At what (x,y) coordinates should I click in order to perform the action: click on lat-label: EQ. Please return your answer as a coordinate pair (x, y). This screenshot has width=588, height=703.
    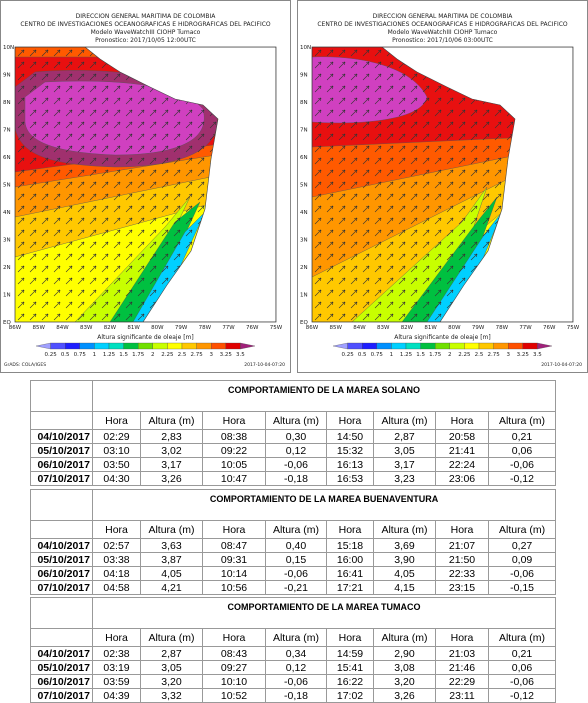
    Looking at the image, I should click on (7, 323).